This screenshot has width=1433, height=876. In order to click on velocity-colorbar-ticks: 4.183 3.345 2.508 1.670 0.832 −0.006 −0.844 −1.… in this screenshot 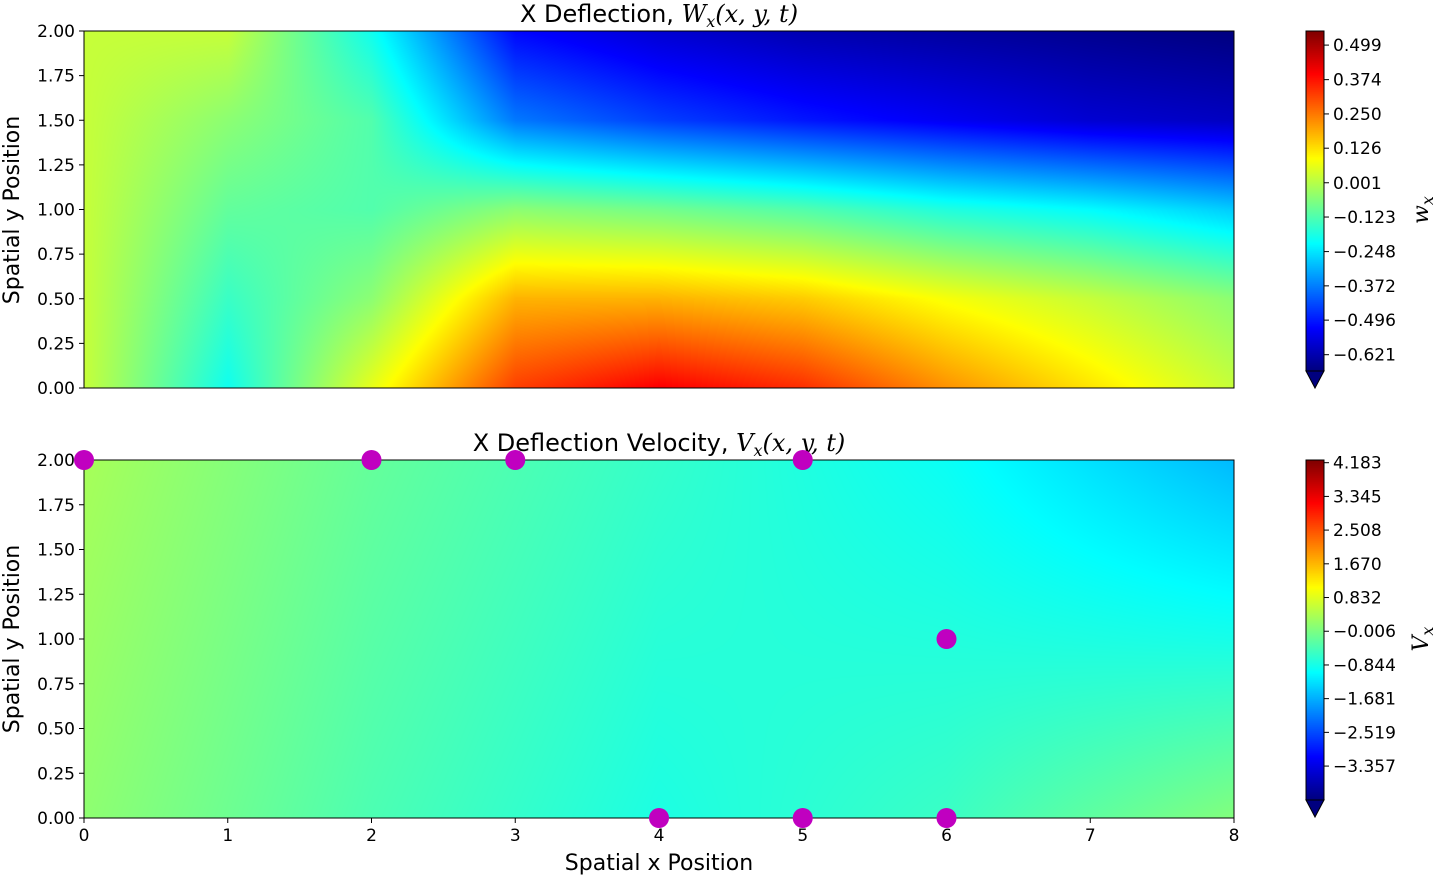, I will do `click(1360, 615)`.